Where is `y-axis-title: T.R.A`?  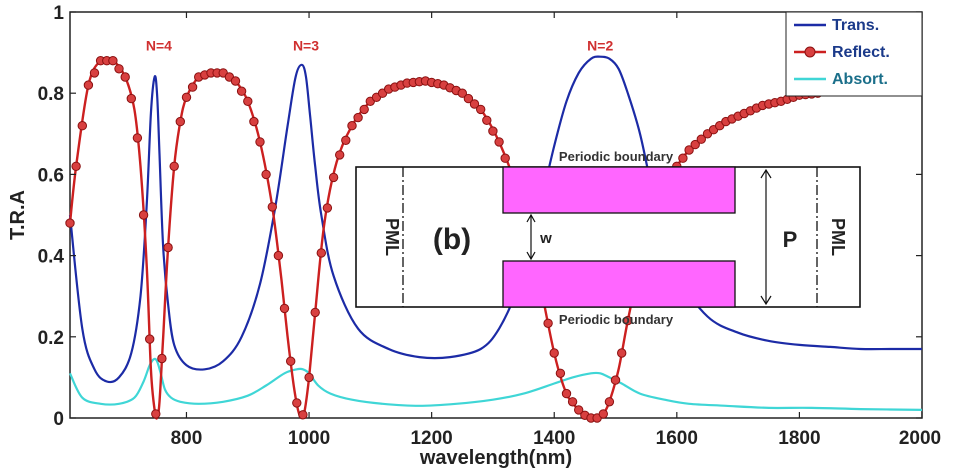
y-axis-title: T.R.A is located at coordinates (18, 215).